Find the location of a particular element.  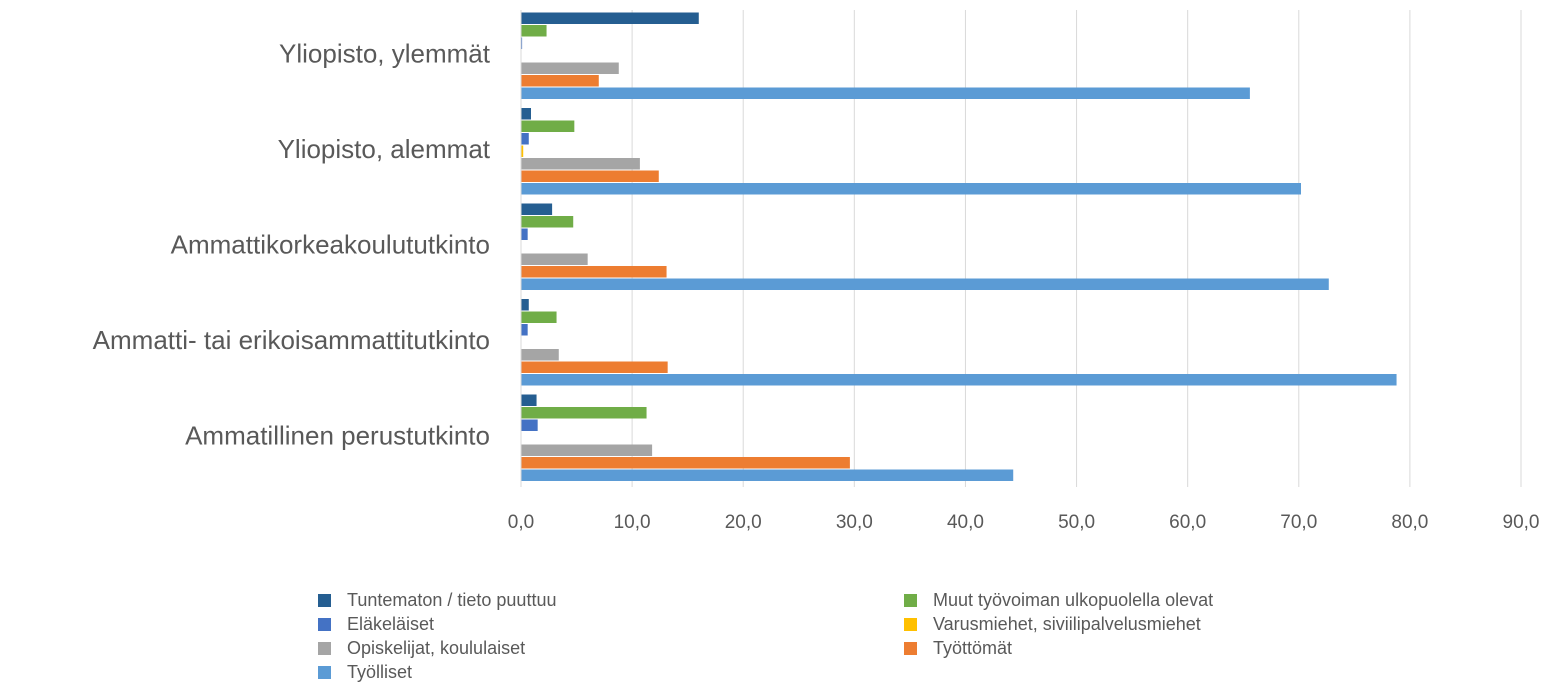

bar-elakelaiset-ammatti-tai-erikoisammattitutkinto is located at coordinates (524, 330).